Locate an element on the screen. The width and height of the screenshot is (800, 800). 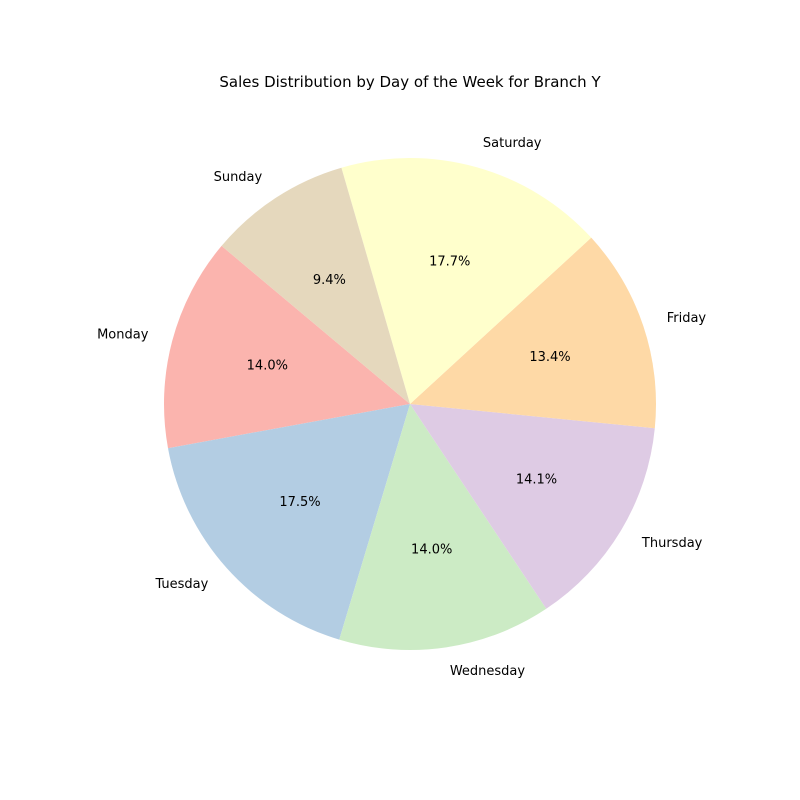
pie-slice-wednesday is located at coordinates (443, 527).